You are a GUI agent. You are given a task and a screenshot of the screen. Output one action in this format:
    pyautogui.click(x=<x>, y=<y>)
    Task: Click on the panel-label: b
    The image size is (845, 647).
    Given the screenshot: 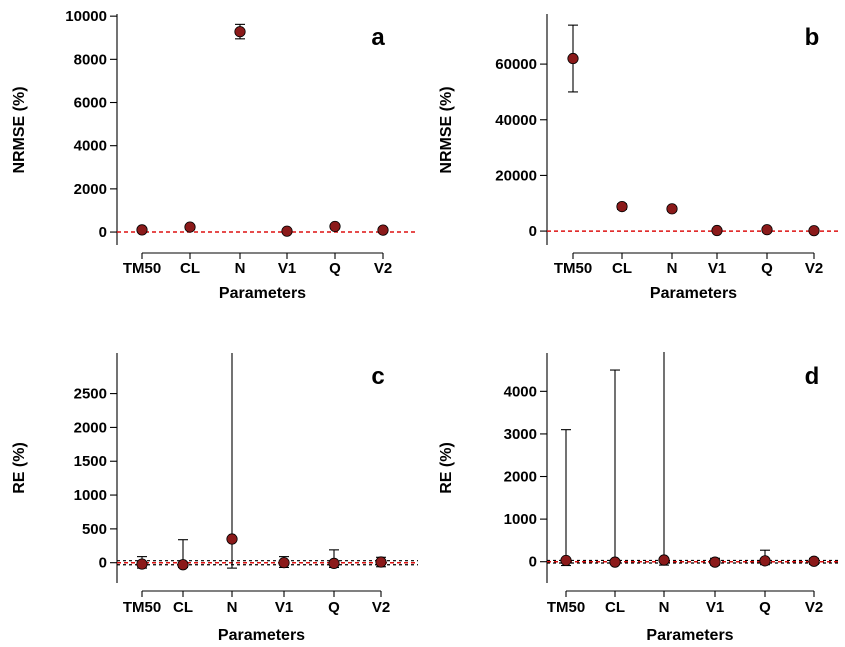 What is the action you would take?
    pyautogui.click(x=812, y=37)
    